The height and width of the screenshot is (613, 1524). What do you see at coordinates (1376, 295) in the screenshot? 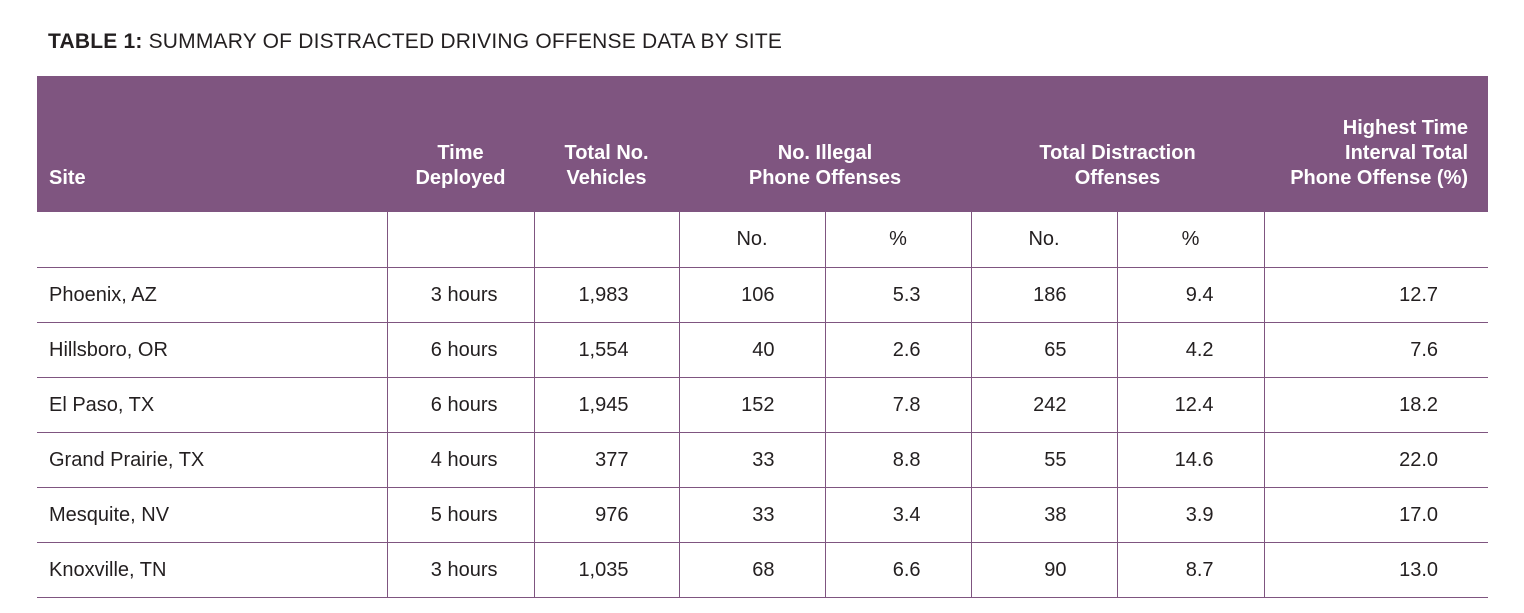
I see `cell-highest-interval: 12.7` at bounding box center [1376, 295].